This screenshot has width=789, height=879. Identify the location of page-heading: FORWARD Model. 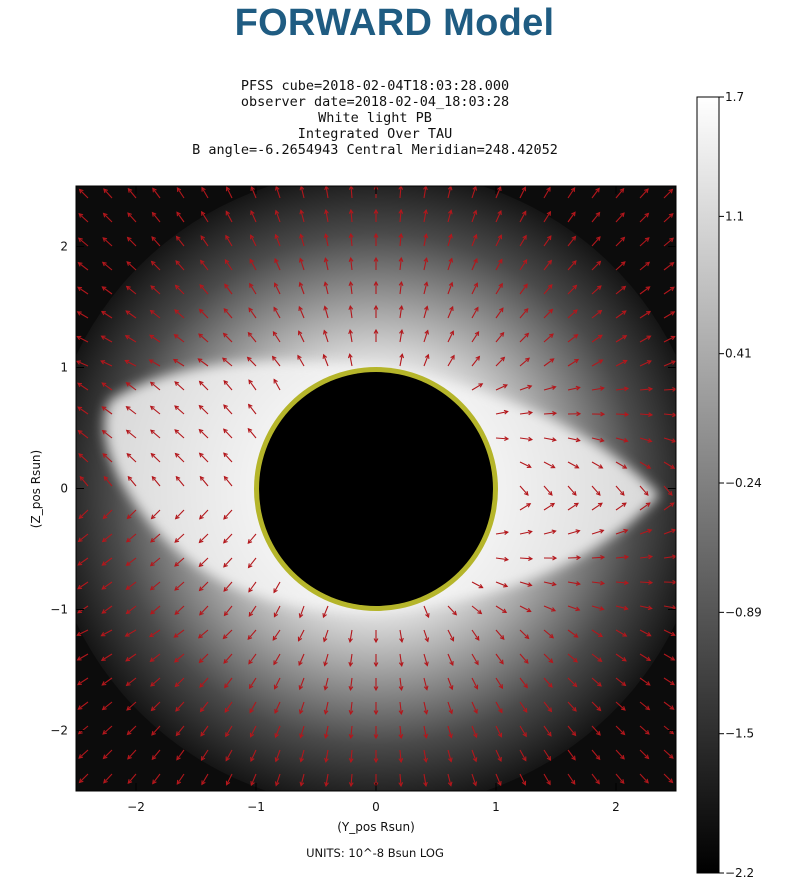
(394, 23).